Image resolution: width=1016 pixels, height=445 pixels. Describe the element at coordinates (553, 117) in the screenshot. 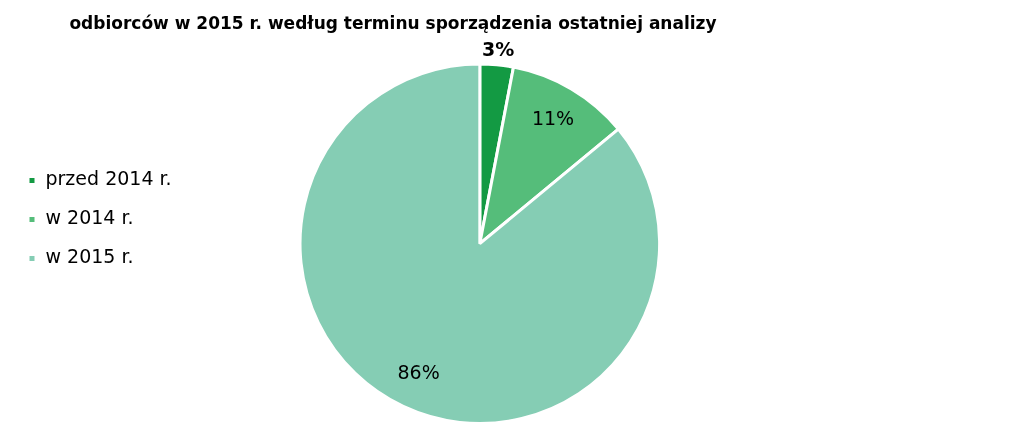

I see `data-label: 11%` at that location.